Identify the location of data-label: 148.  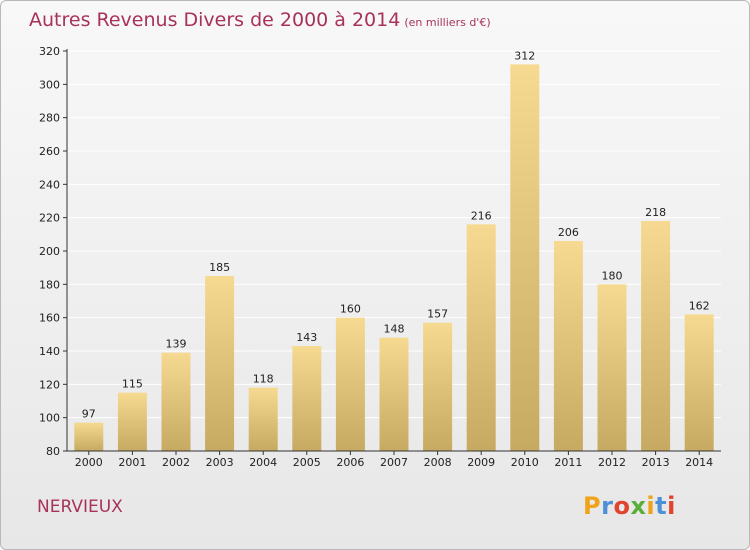
(394, 329).